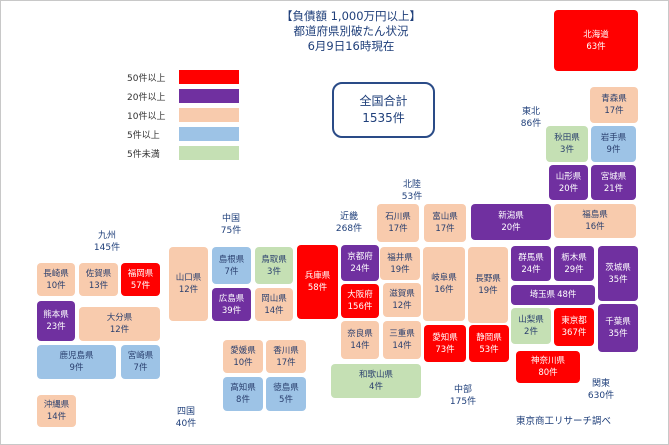  Describe the element at coordinates (56, 273) in the screenshot. I see `pref-name: 長崎県` at that location.